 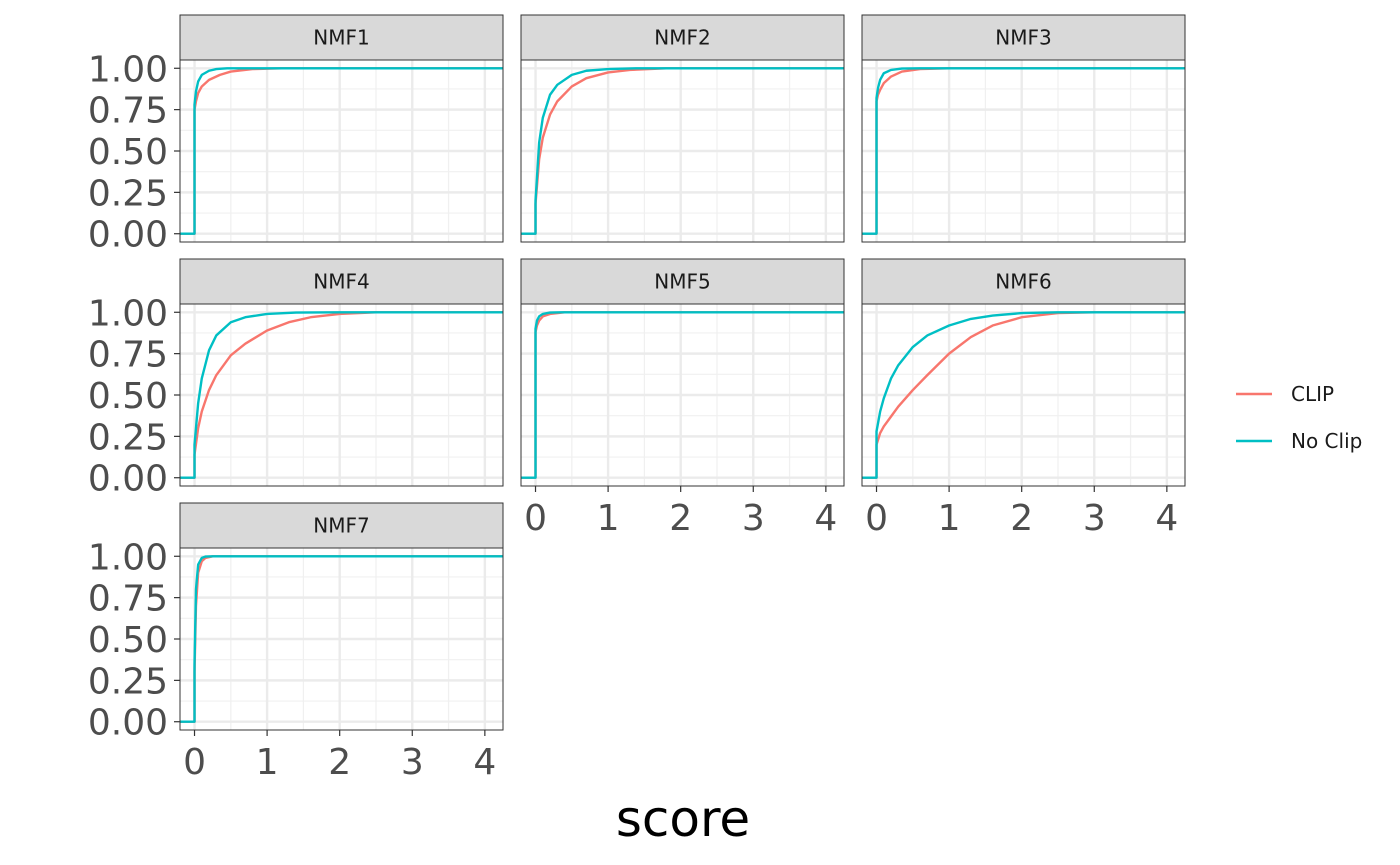 I want to click on legend-label: CLIP, so click(x=1312, y=394).